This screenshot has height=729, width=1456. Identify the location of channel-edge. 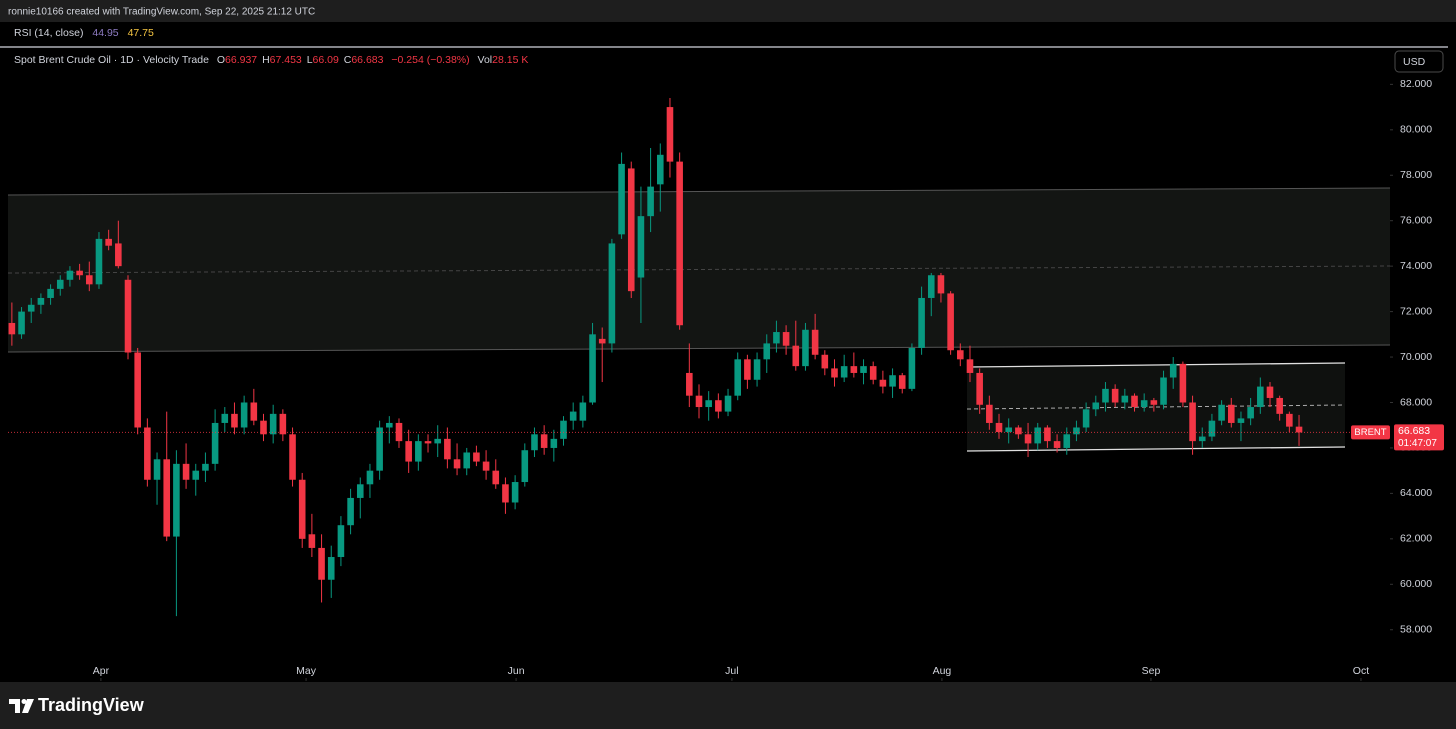
(1156, 365).